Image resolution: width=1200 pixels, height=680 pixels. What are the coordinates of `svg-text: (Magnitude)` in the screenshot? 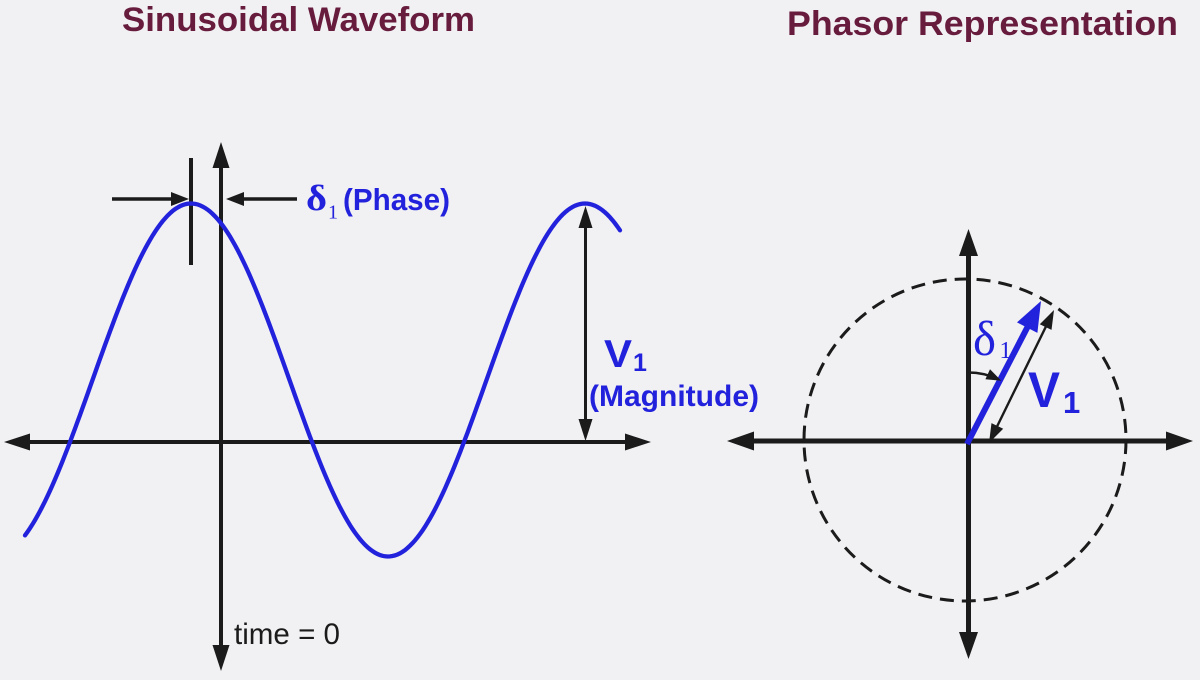 It's located at (674, 396).